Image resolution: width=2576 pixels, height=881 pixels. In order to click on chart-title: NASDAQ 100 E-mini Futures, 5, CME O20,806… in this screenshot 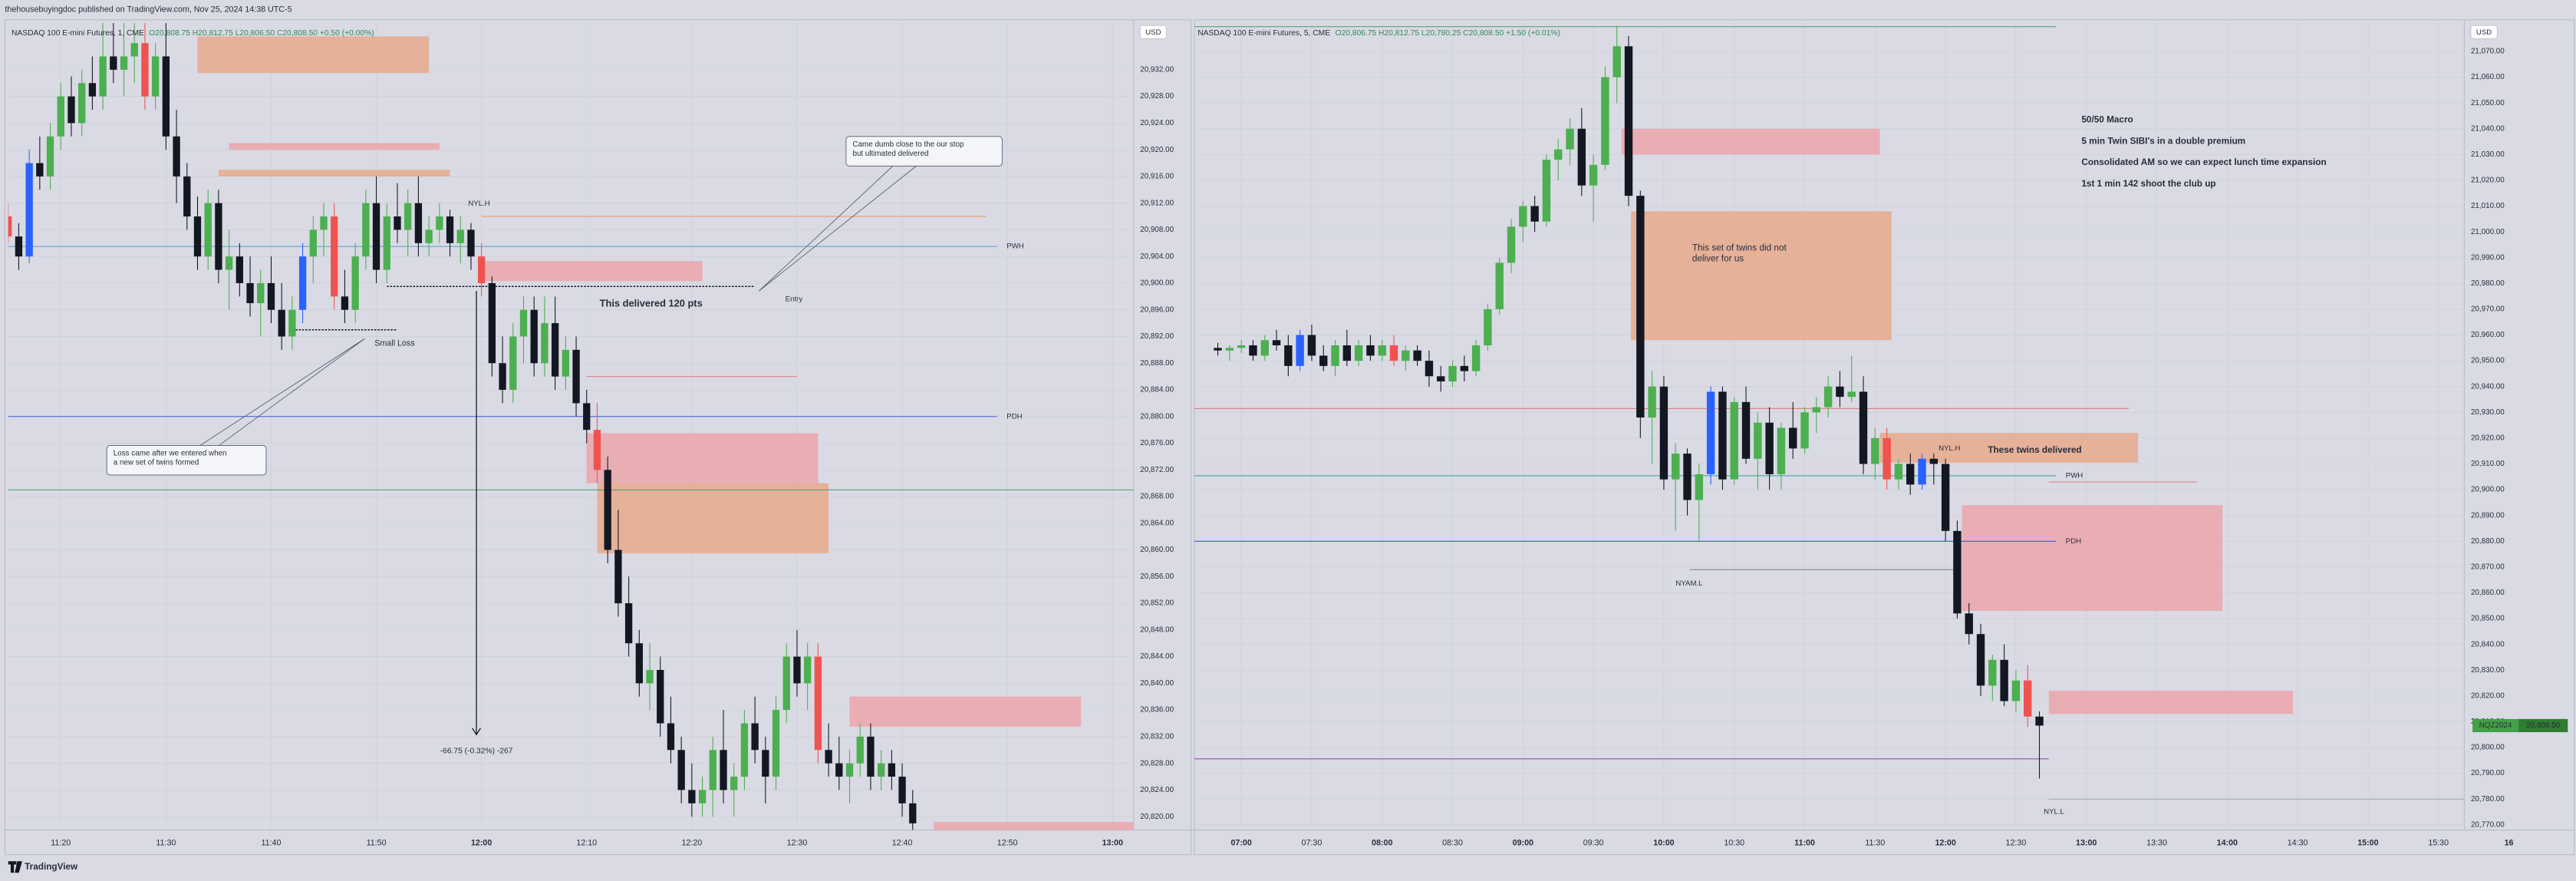, I will do `click(1378, 33)`.